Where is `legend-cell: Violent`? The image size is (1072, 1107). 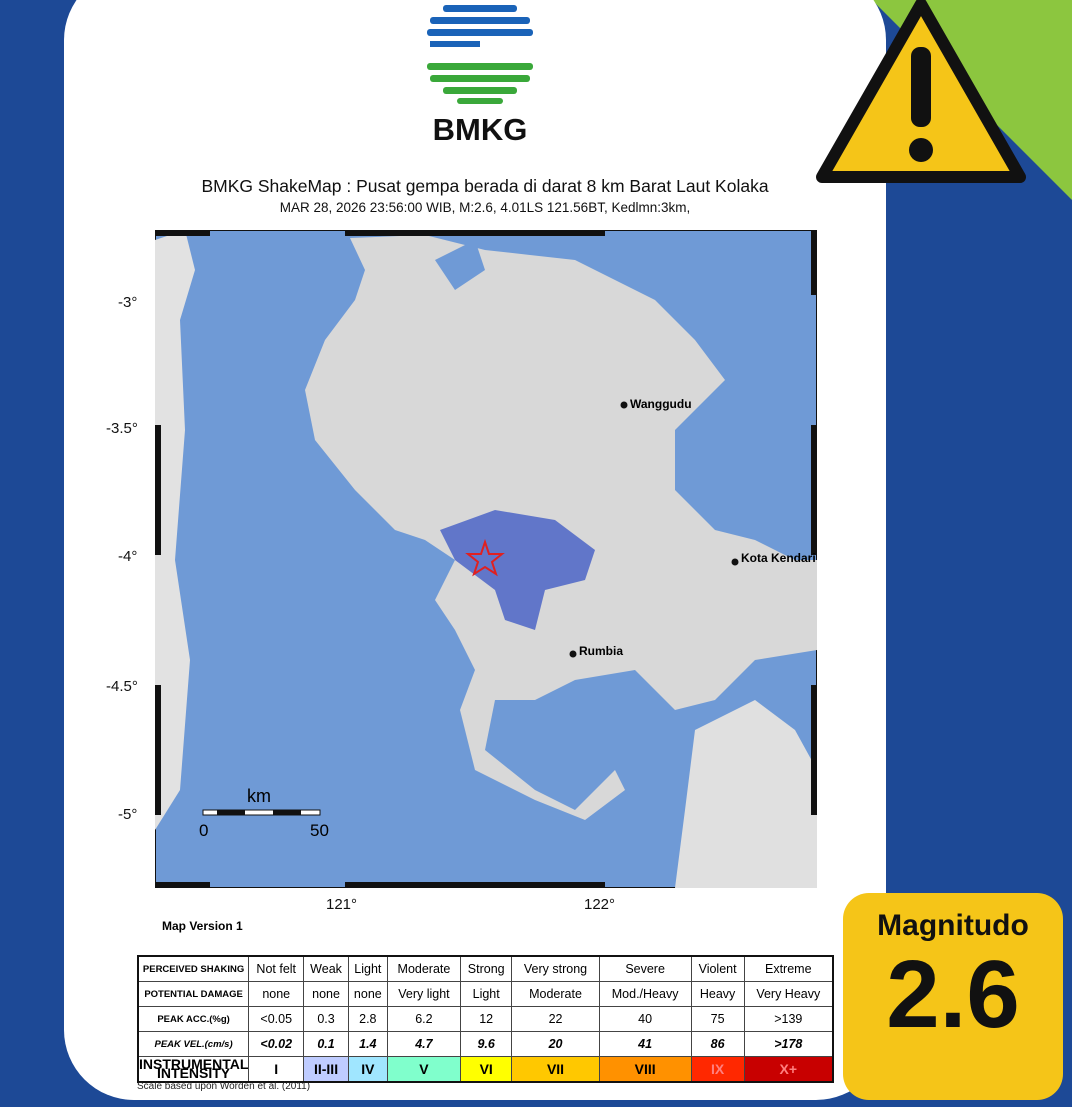 legend-cell: Violent is located at coordinates (717, 968).